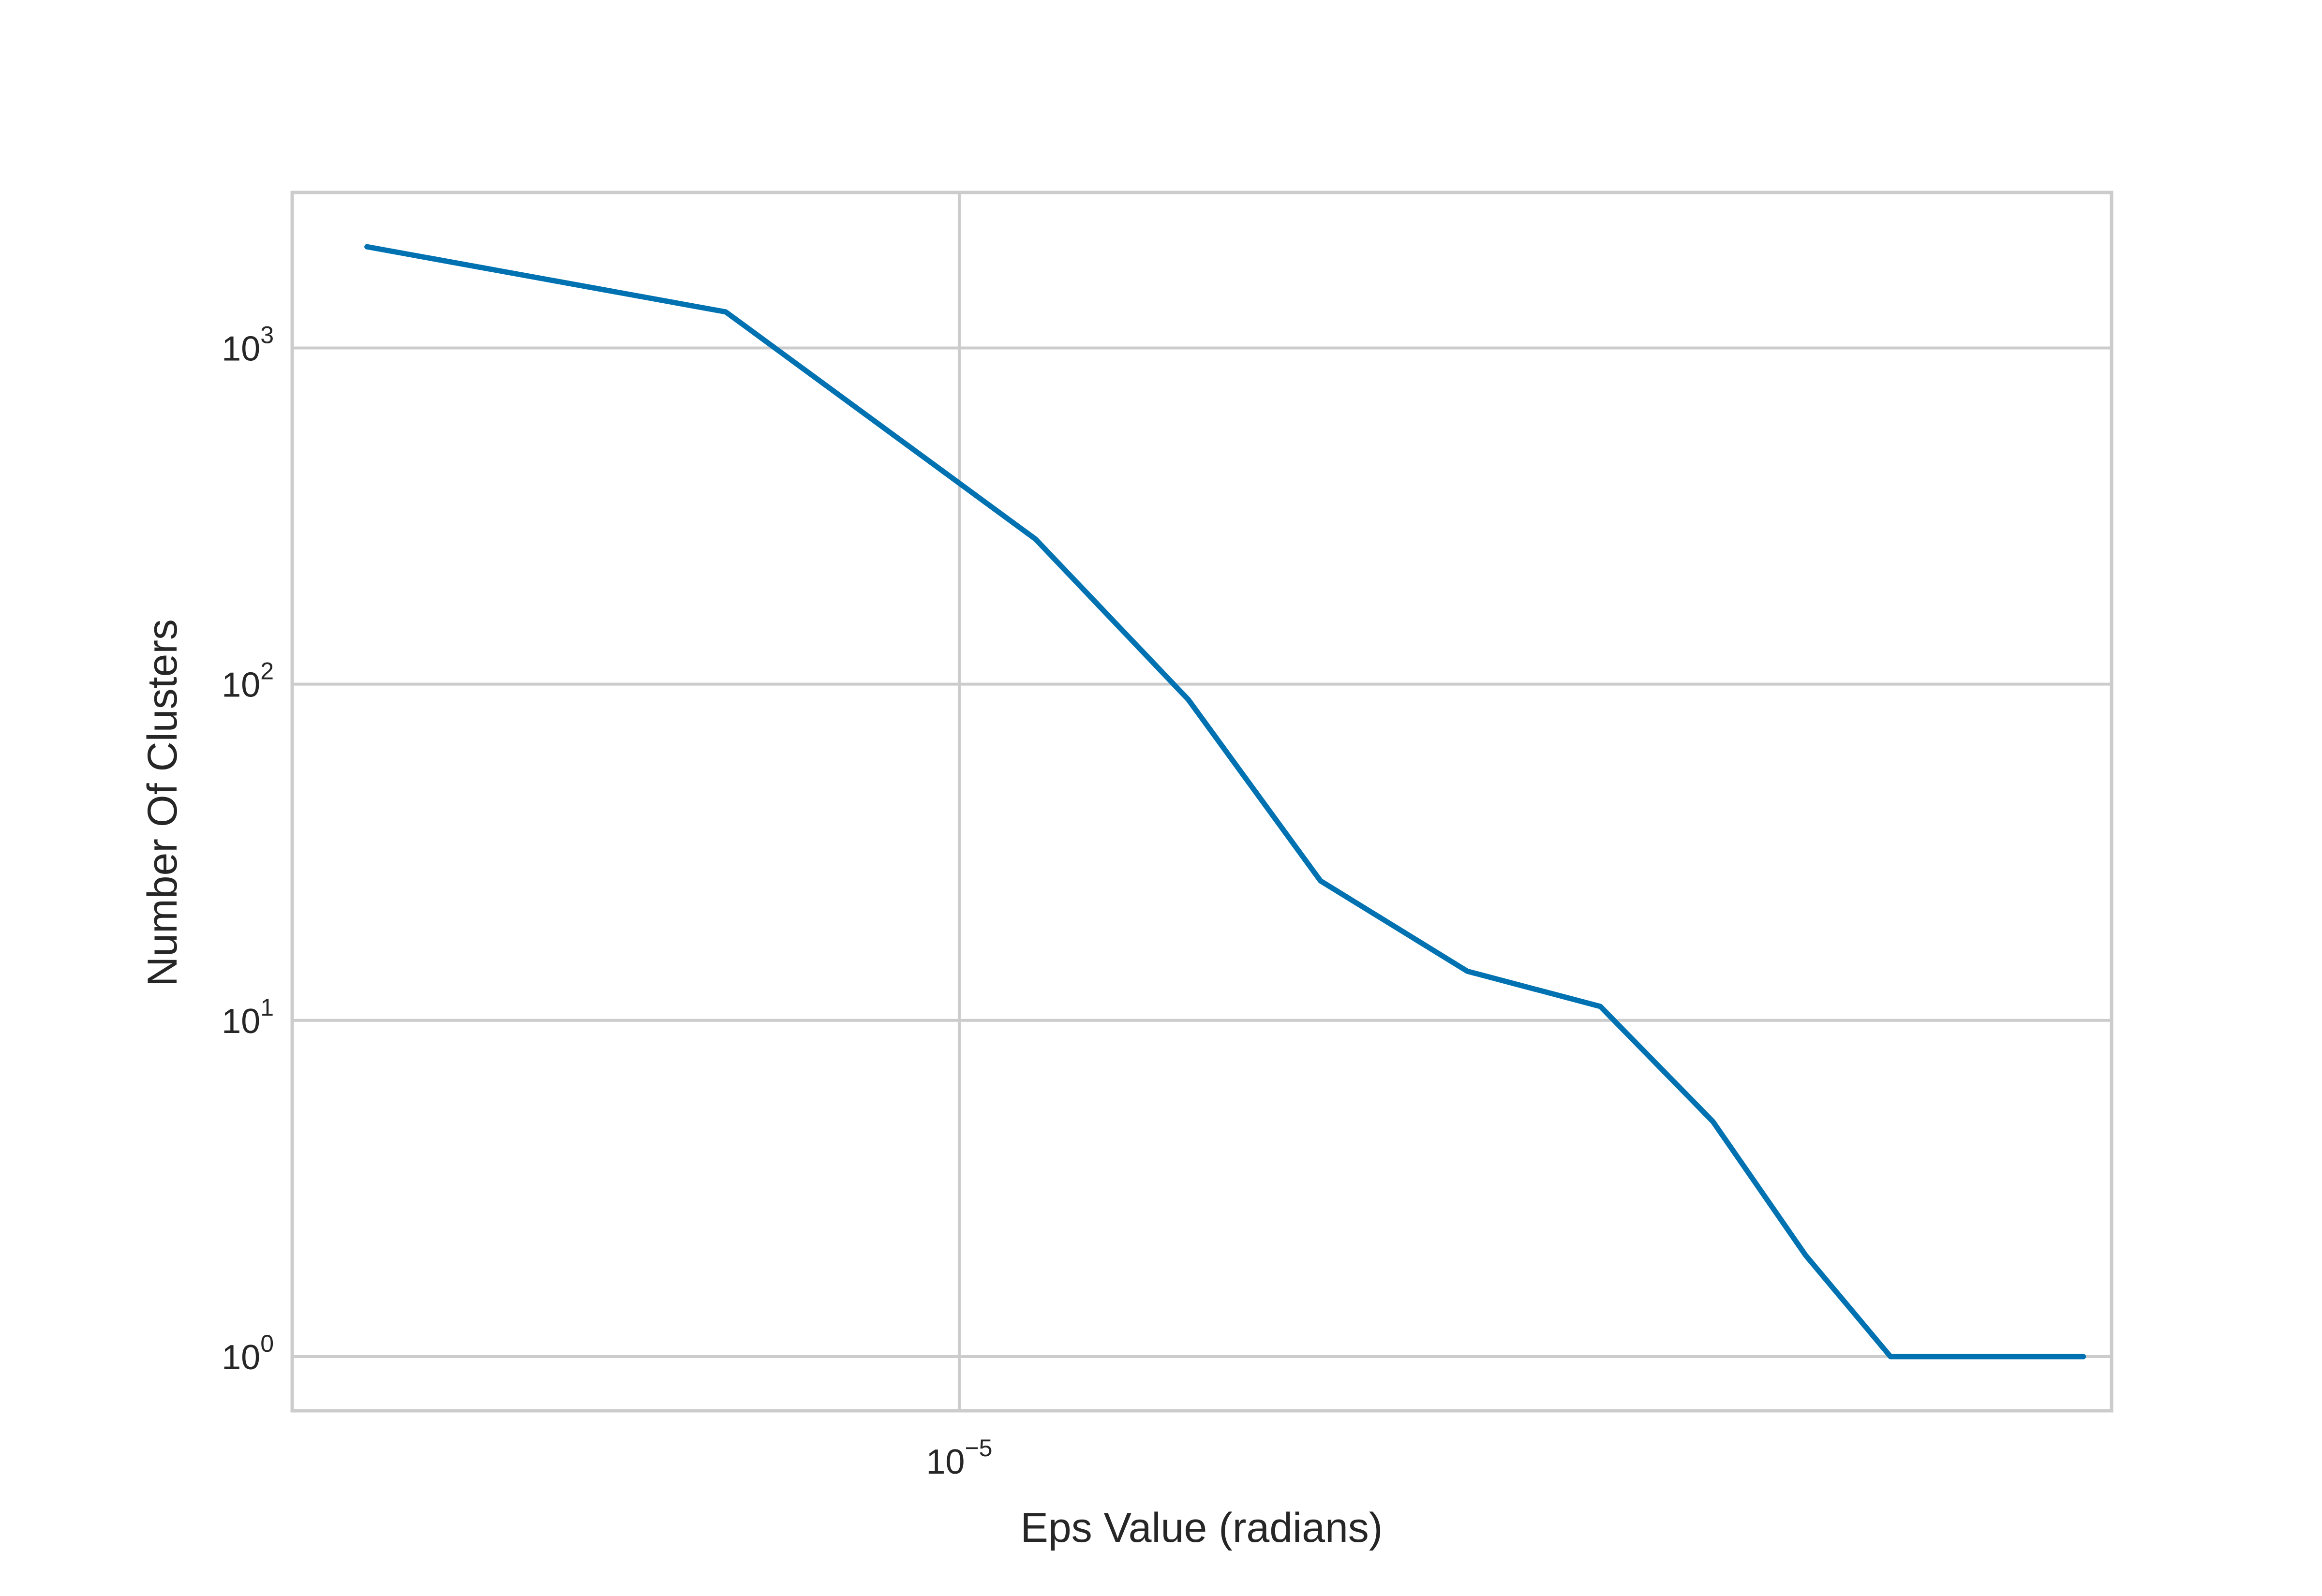  What do you see at coordinates (248, 681) in the screenshot?
I see `y-tick-label: 10²` at bounding box center [248, 681].